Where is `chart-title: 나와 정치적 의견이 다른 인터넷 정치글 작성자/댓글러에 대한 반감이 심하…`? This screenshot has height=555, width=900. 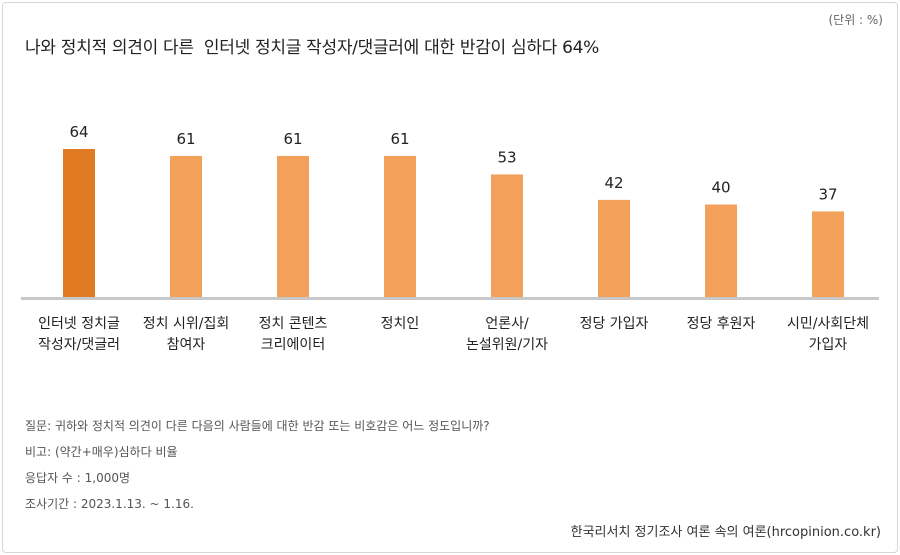 chart-title: 나와 정치적 의견이 다른 인터넷 정치글 작성자/댓글러에 대한 반감이 심하… is located at coordinates (312, 48).